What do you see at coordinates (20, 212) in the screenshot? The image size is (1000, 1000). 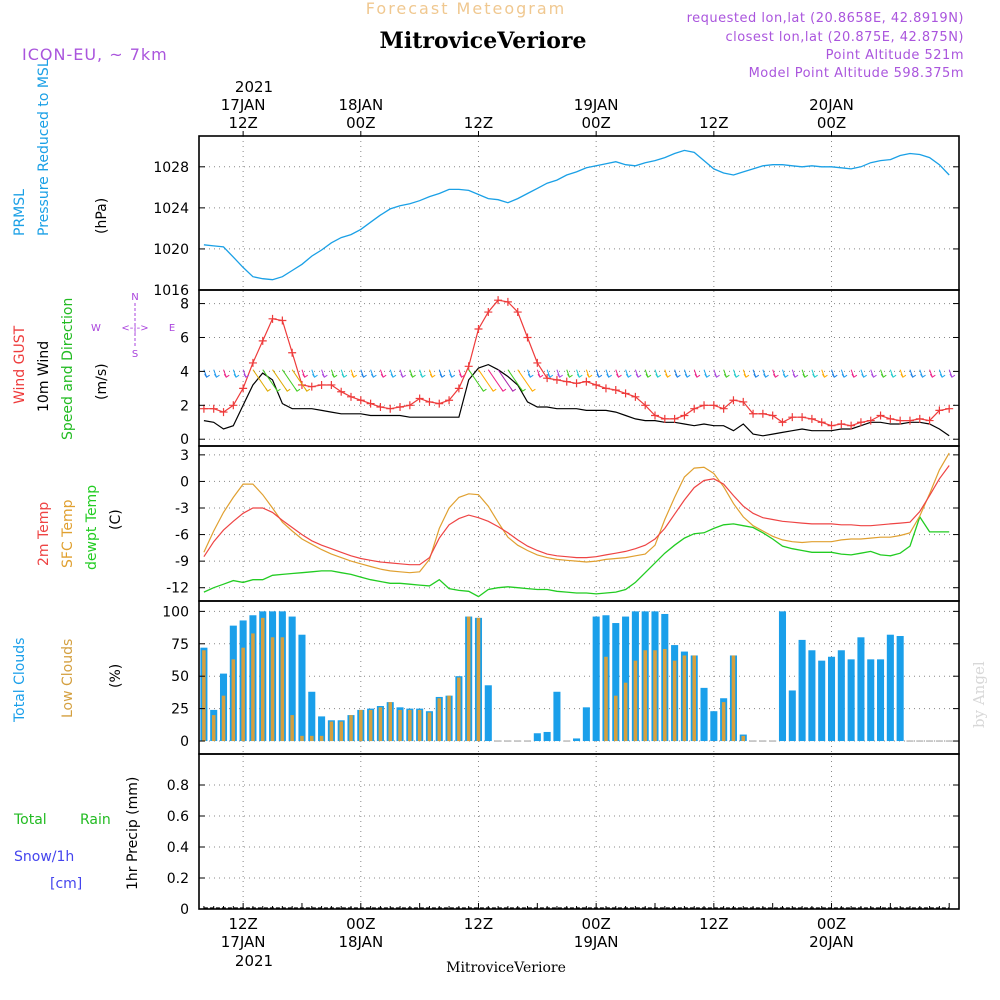 I see `pressure-label-1: PRMSL` at bounding box center [20, 212].